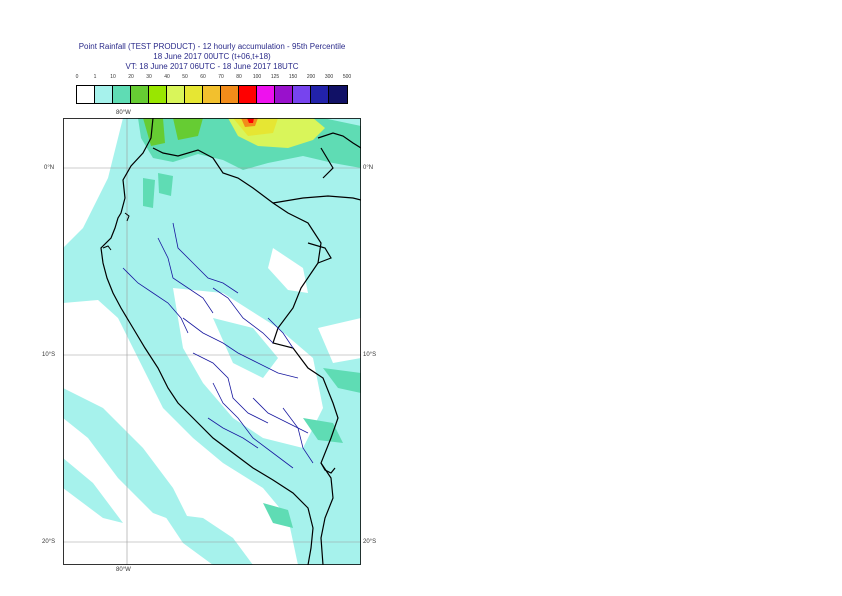  What do you see at coordinates (216, 78) in the screenshot?
I see `legend-tick-labels: 0 1 10 20 30 40 50 60 70 80 100 125 150 200 300 500` at bounding box center [216, 78].